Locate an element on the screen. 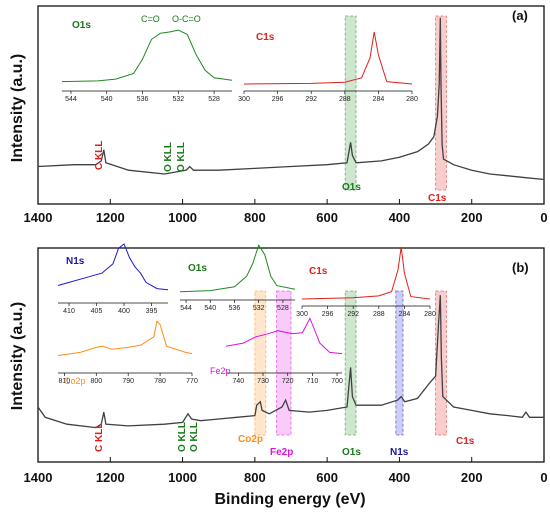 The image size is (550, 513). inset-n1s-curve is located at coordinates (113, 267).